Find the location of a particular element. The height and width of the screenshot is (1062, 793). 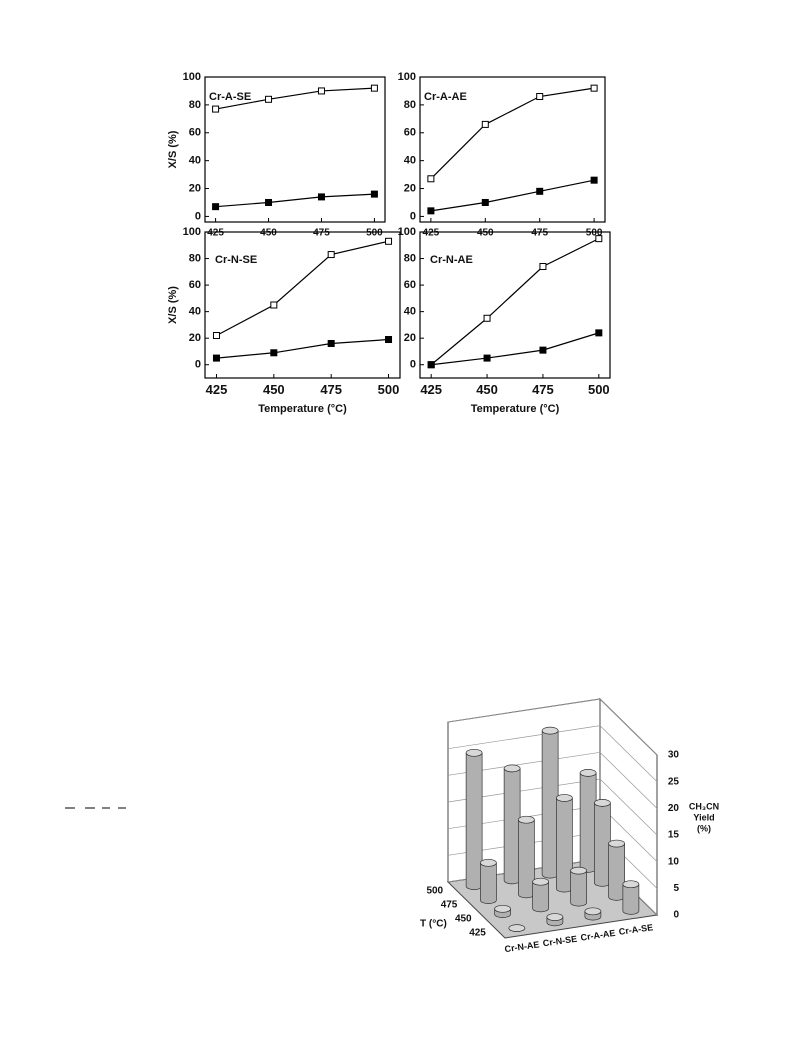

z-tick-label: 30 is located at coordinates (674, 755).